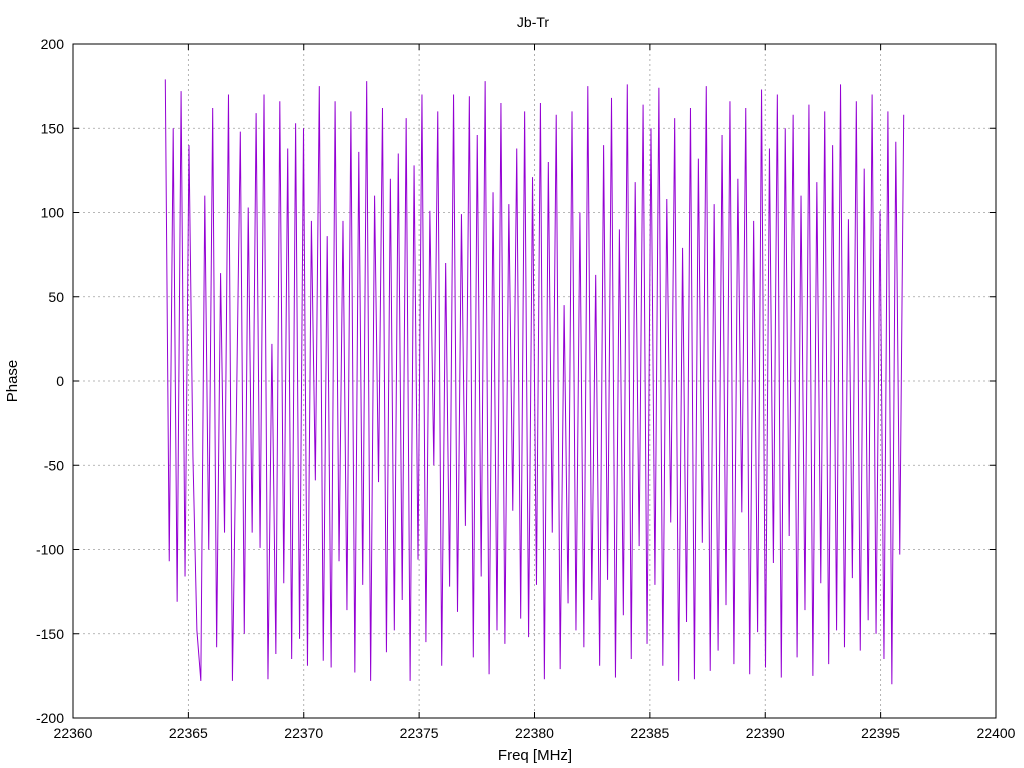 This screenshot has width=1024, height=768. I want to click on y-tick-label: 100, so click(53, 213).